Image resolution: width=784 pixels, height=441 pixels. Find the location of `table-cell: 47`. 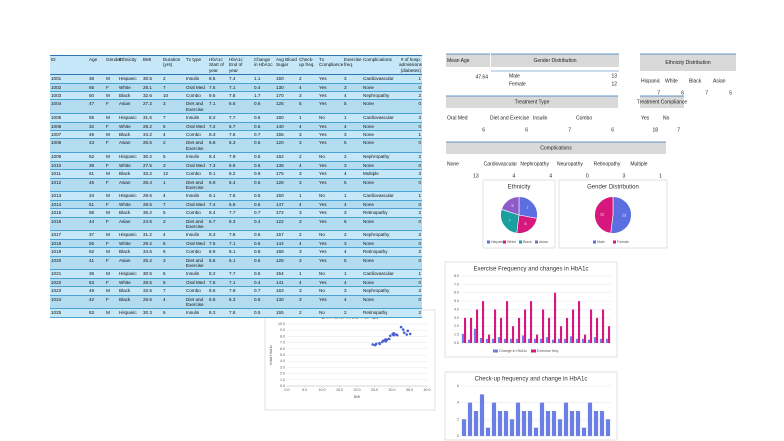

table-cell: 47 is located at coordinates (96, 107).